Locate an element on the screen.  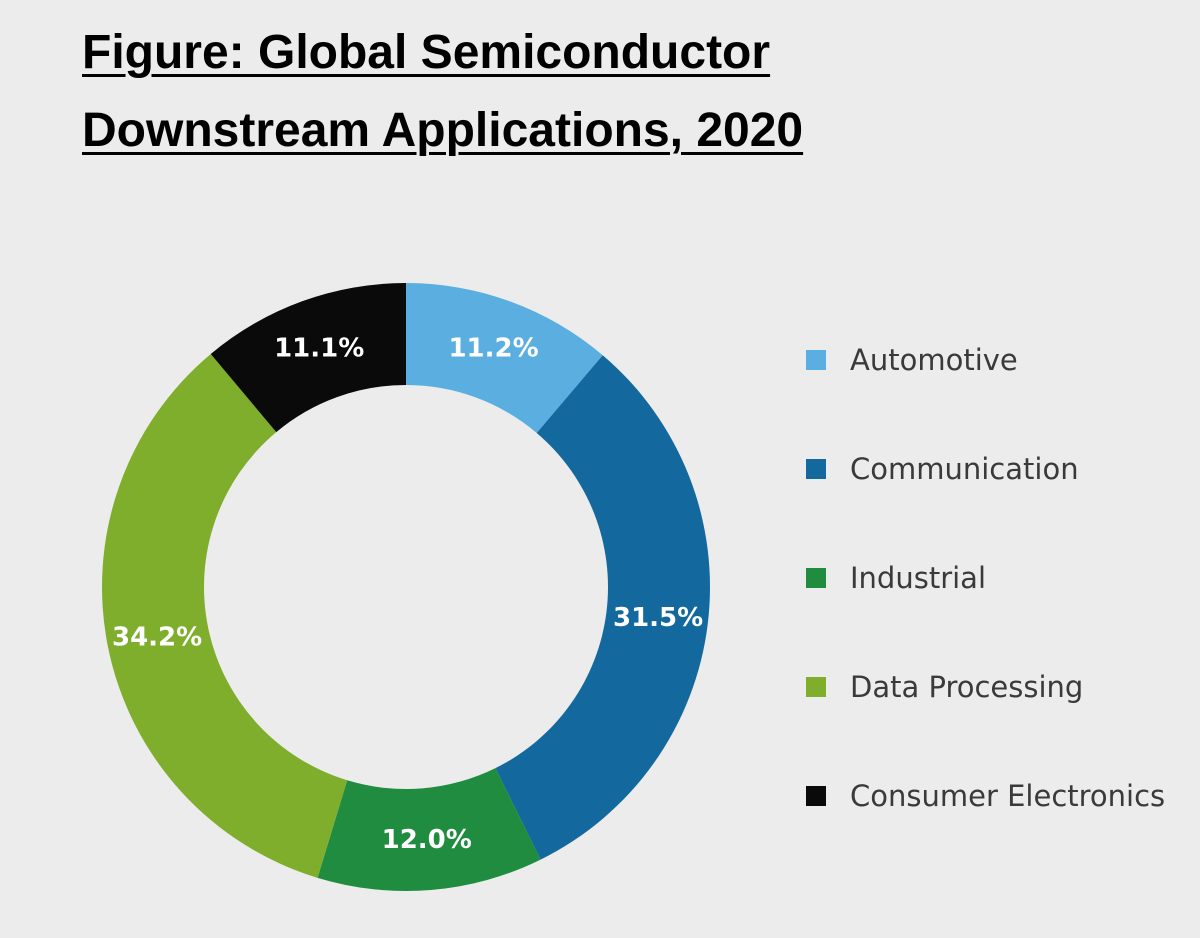
legend-item-automotive: Automotive is located at coordinates (912, 360).